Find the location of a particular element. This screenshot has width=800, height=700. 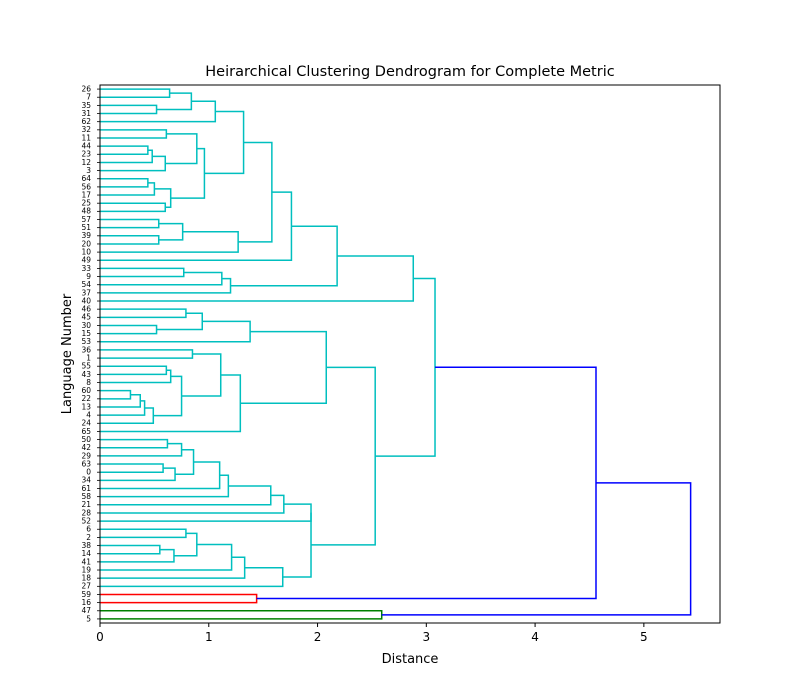

y-tick-label: 42 is located at coordinates (86, 447).